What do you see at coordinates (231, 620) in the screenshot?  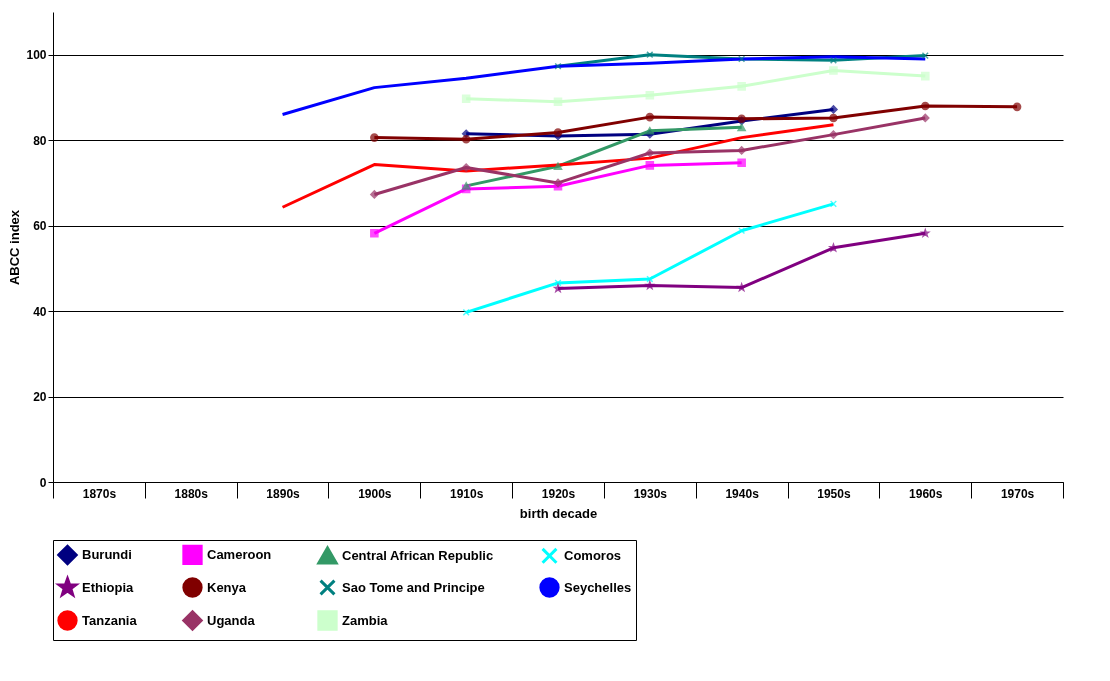 I see `legend-label: Uganda` at bounding box center [231, 620].